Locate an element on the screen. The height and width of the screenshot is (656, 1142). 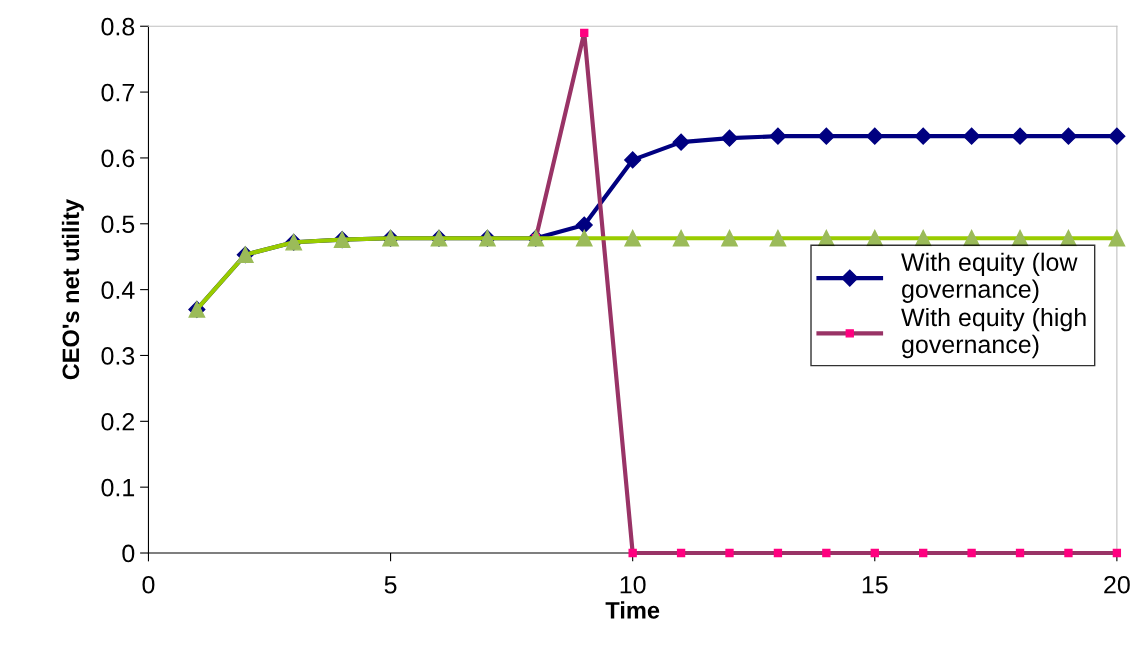
y-tick-label: 0.1 is located at coordinates (118, 487).